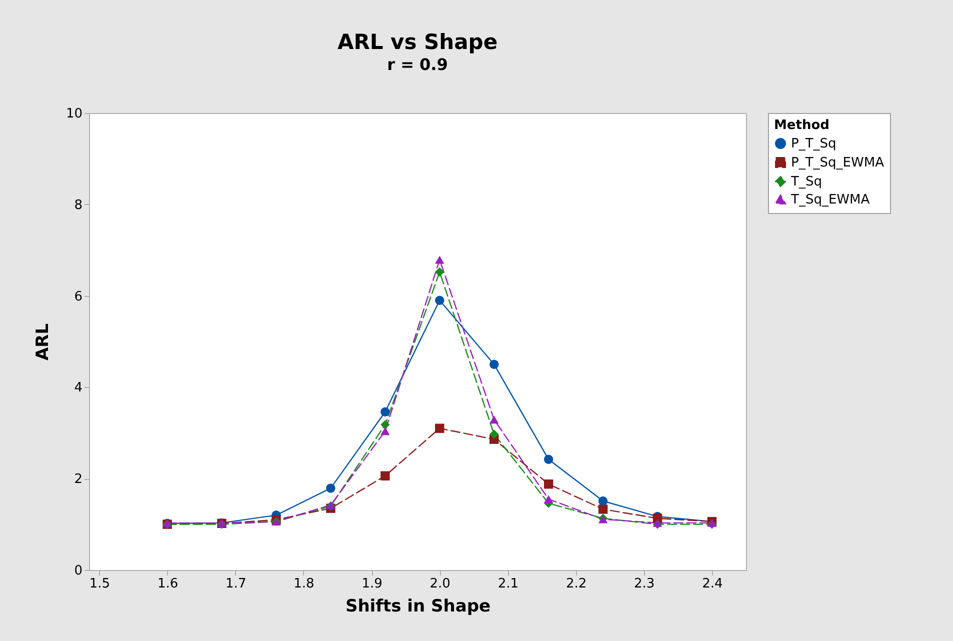 The height and width of the screenshot is (641, 953). What do you see at coordinates (236, 584) in the screenshot?
I see `x-tick-label: 1.7` at bounding box center [236, 584].